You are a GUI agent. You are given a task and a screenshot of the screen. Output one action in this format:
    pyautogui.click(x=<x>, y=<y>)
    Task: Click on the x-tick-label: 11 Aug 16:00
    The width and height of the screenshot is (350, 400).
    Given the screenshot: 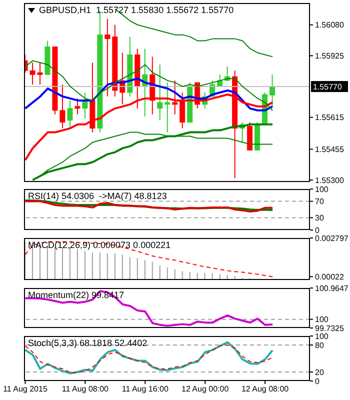 What is the action you would take?
    pyautogui.click(x=145, y=389)
    